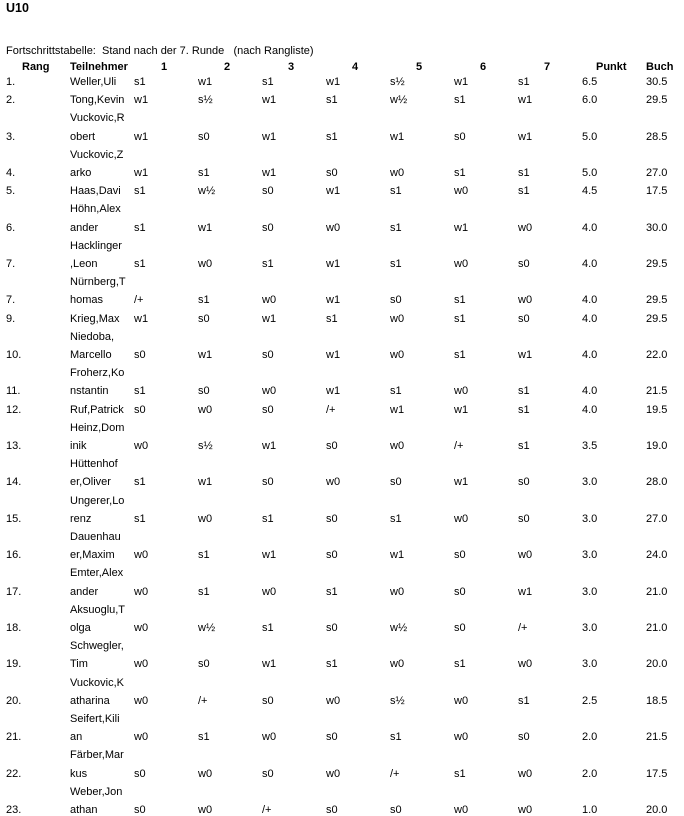 This screenshot has width=684, height=816. Describe the element at coordinates (87, 300) in the screenshot. I see `participant-name: homas` at that location.